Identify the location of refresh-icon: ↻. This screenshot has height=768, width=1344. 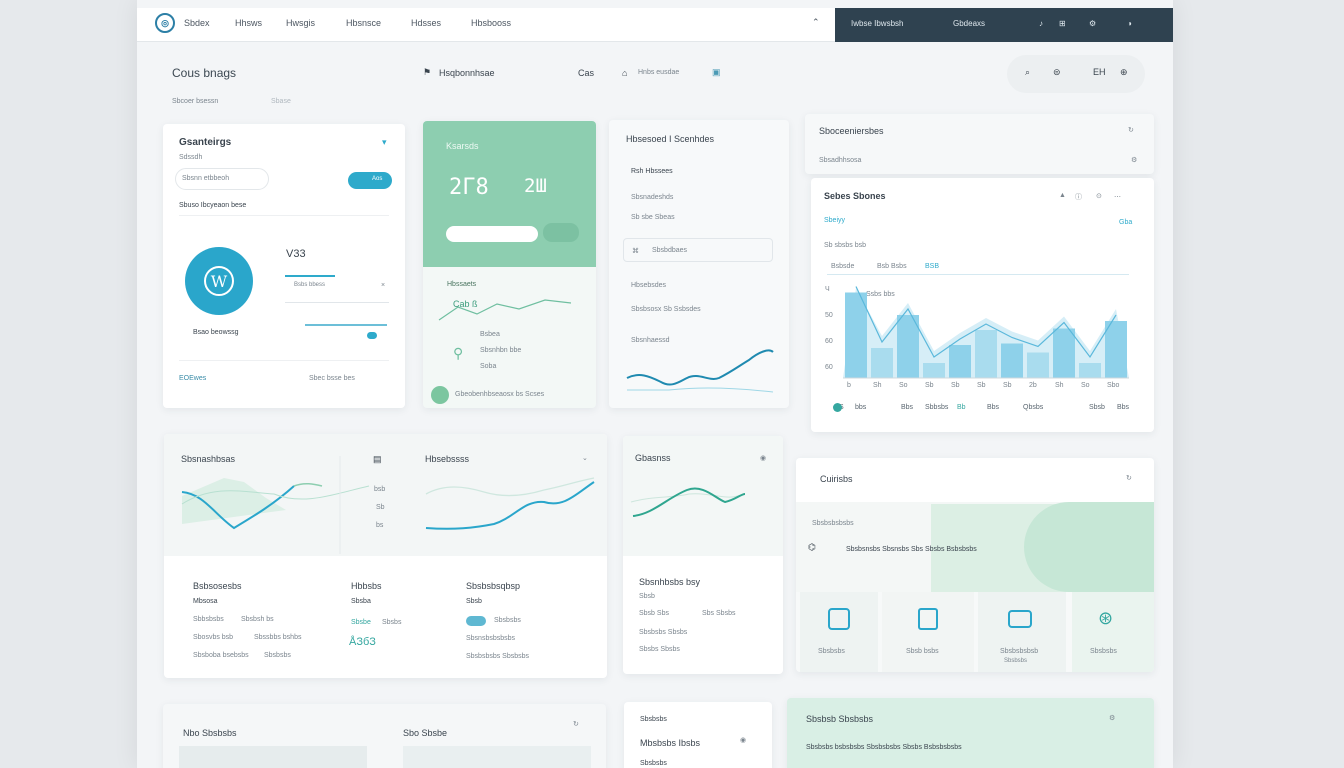
(1131, 130).